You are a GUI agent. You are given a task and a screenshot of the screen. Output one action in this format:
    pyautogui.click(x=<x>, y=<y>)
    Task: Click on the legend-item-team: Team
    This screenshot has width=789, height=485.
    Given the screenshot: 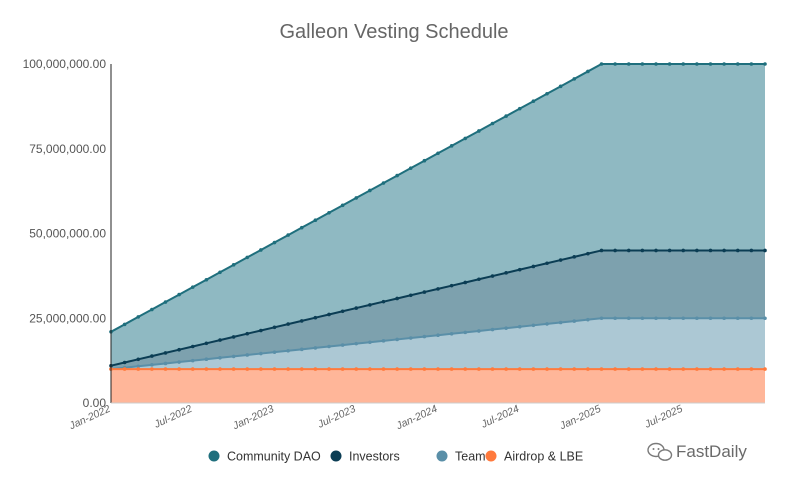 What is the action you would take?
    pyautogui.click(x=461, y=457)
    